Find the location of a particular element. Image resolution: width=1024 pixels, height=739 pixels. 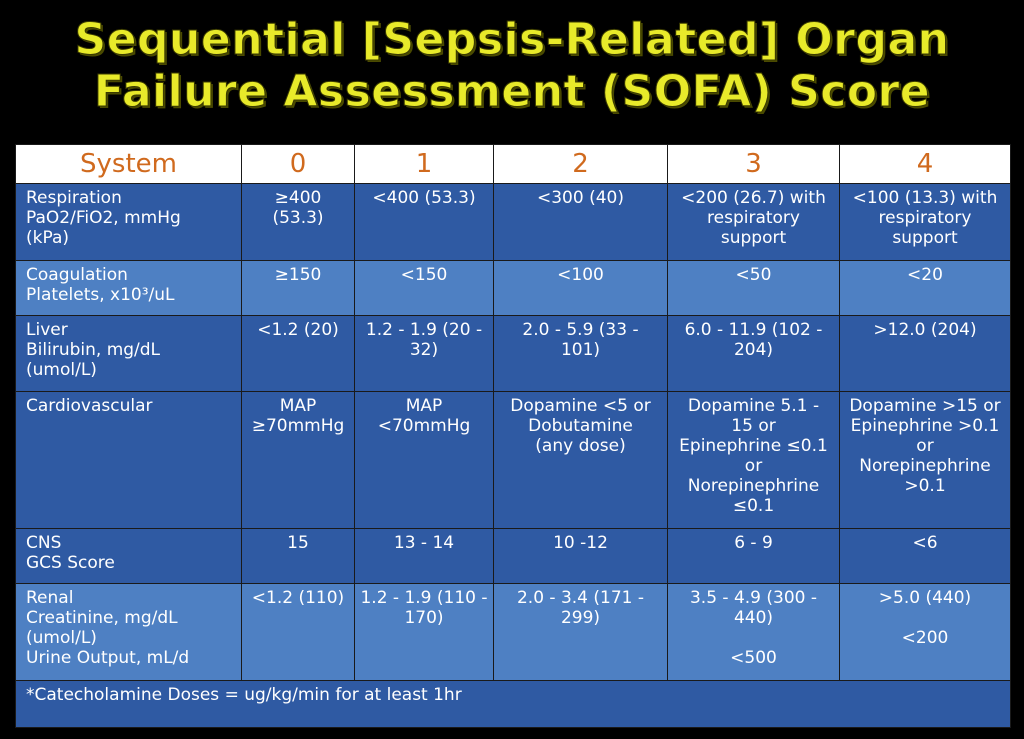

score-4-cell: <6 is located at coordinates (925, 556).